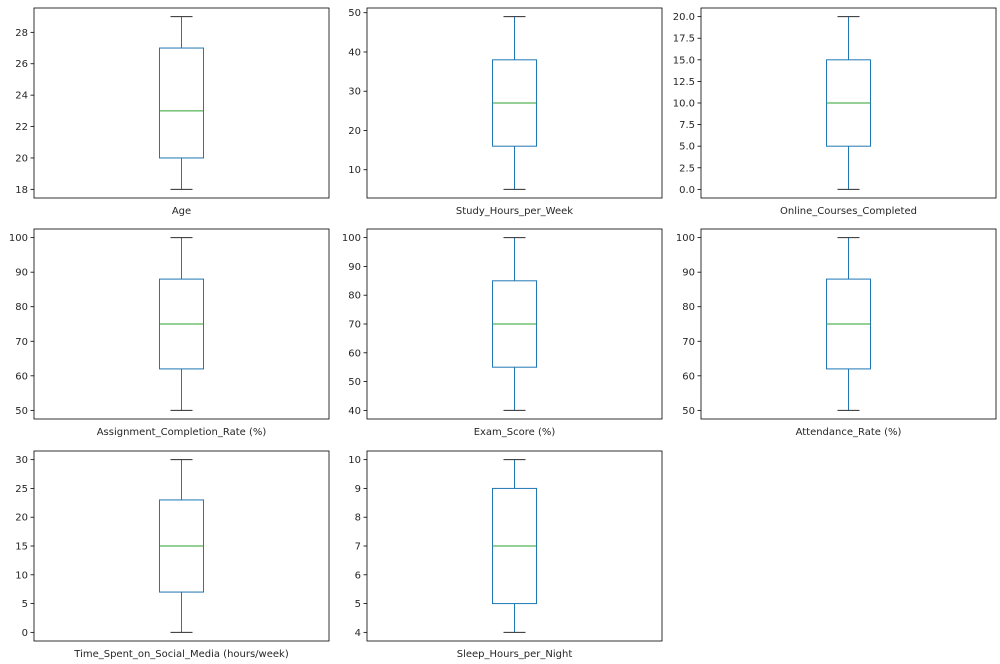  What do you see at coordinates (358, 489) in the screenshot?
I see `y-tick-label: 9` at bounding box center [358, 489].